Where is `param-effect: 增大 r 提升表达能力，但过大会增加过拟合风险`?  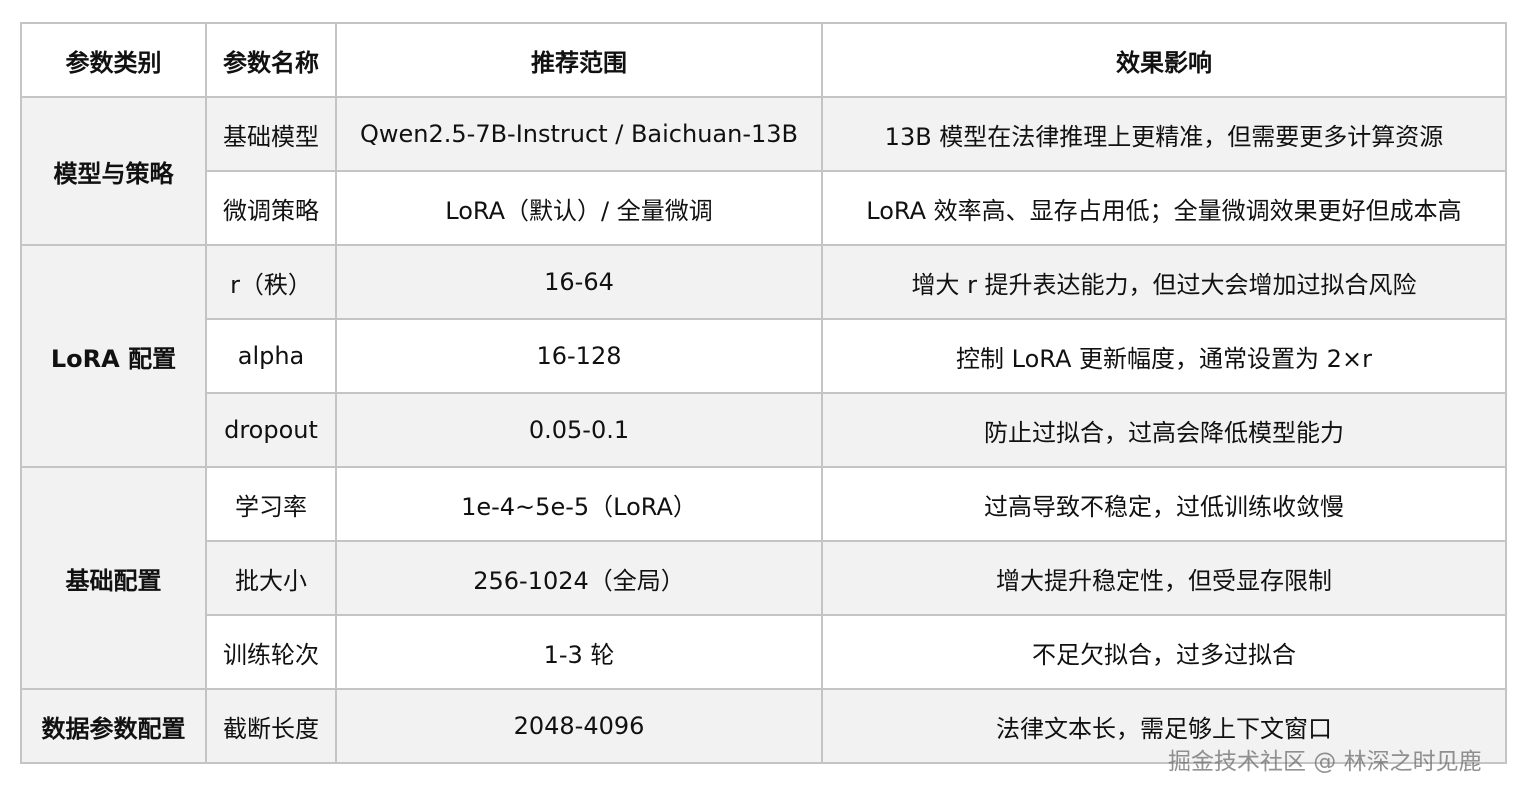 param-effect: 增大 r 提升表达能力，但过大会增加过拟合风险 is located at coordinates (1164, 282).